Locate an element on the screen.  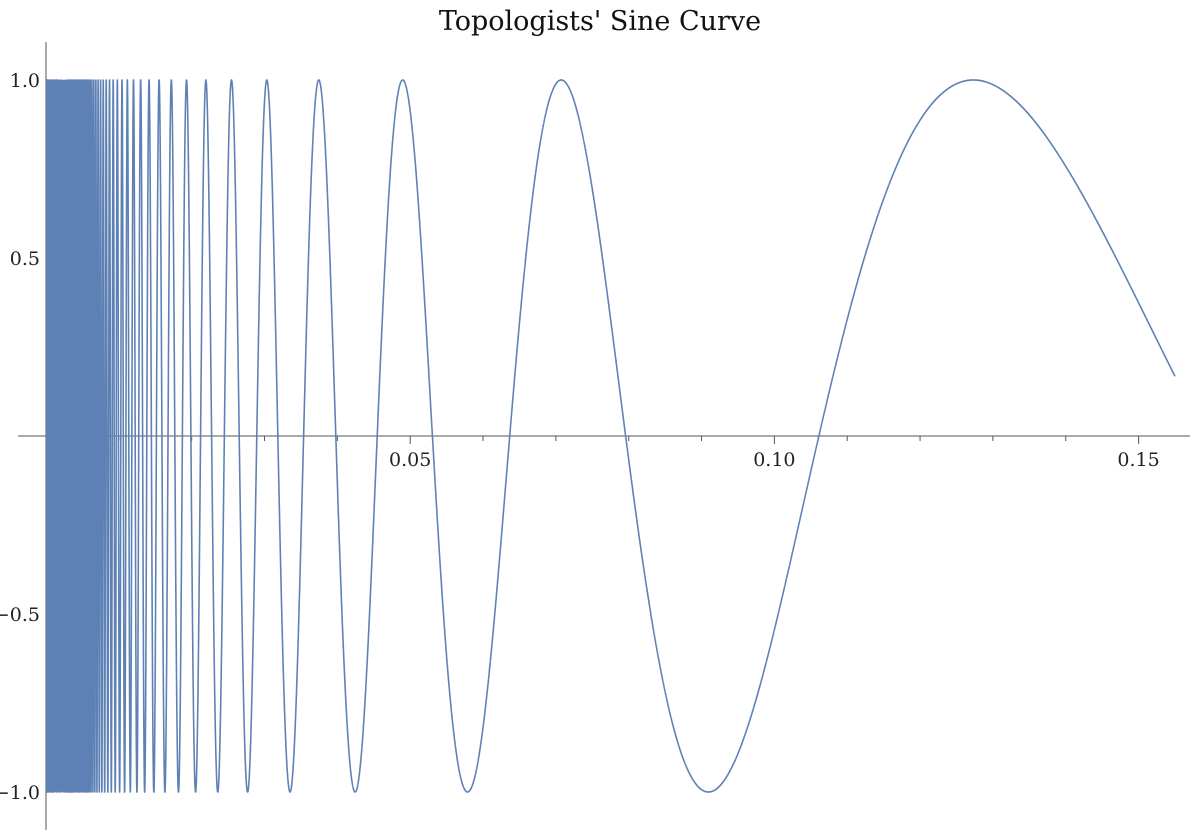
x-tick-label: 0.10 is located at coordinates (774, 460).